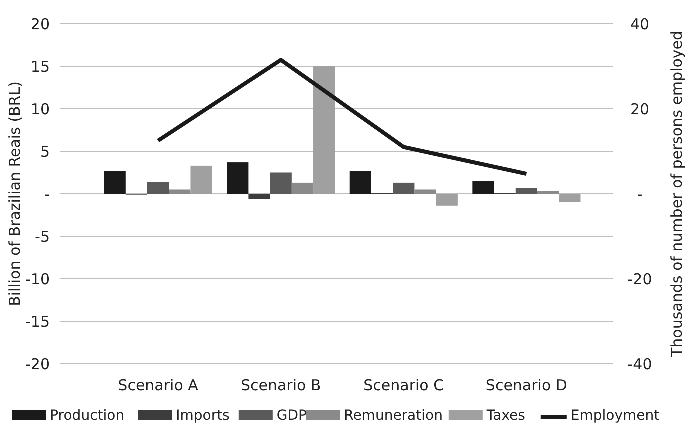  What do you see at coordinates (159, 385) in the screenshot?
I see `x-tick-label: Scenario A` at bounding box center [159, 385].